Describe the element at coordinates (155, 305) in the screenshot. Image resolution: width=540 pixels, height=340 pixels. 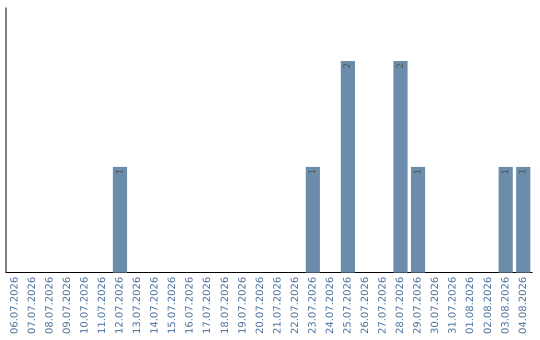
I see `x-tick-label: 14.07.2026` at that location.